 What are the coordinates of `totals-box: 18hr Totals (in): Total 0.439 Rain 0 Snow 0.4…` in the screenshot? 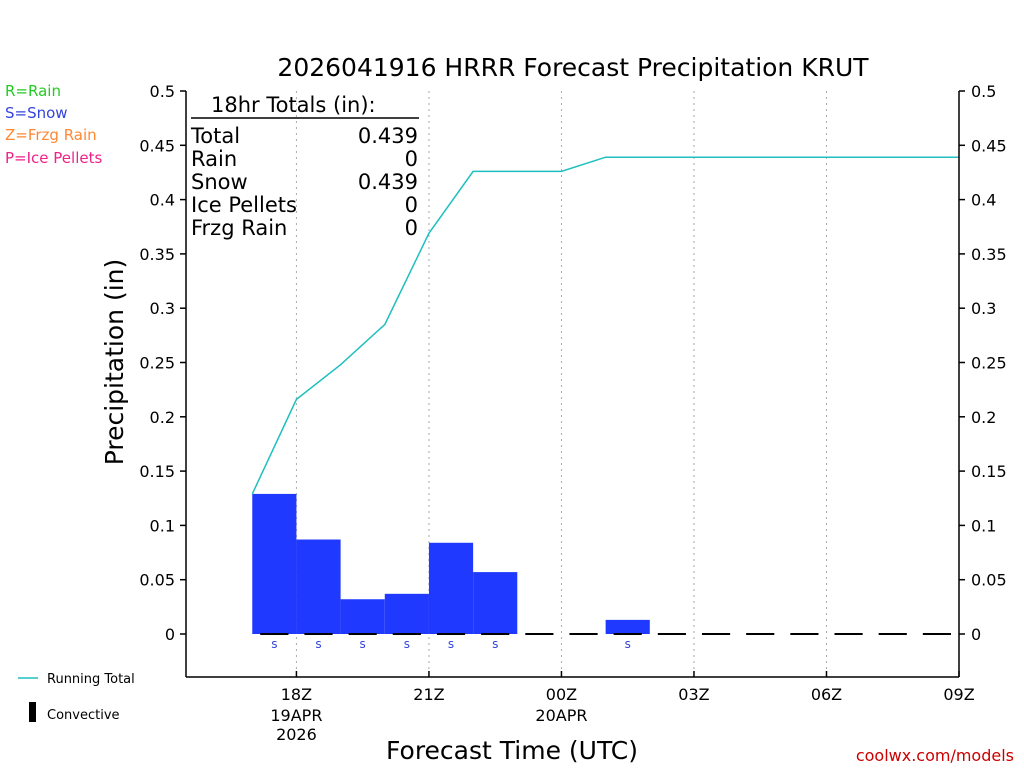 It's located at (304, 166).